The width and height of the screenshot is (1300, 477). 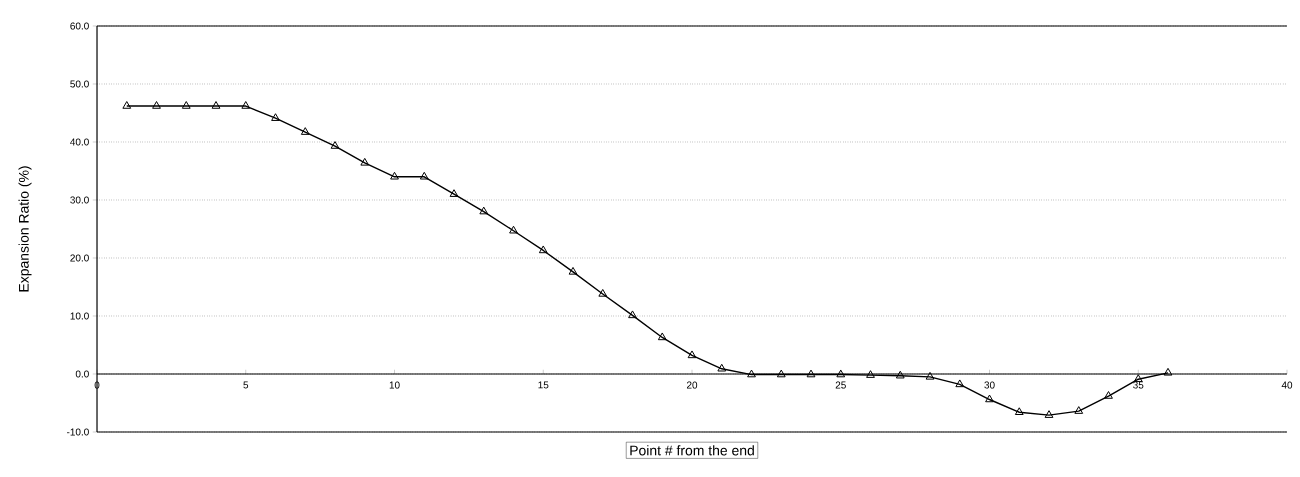 I want to click on x-tick-label: 20, so click(x=692, y=385).